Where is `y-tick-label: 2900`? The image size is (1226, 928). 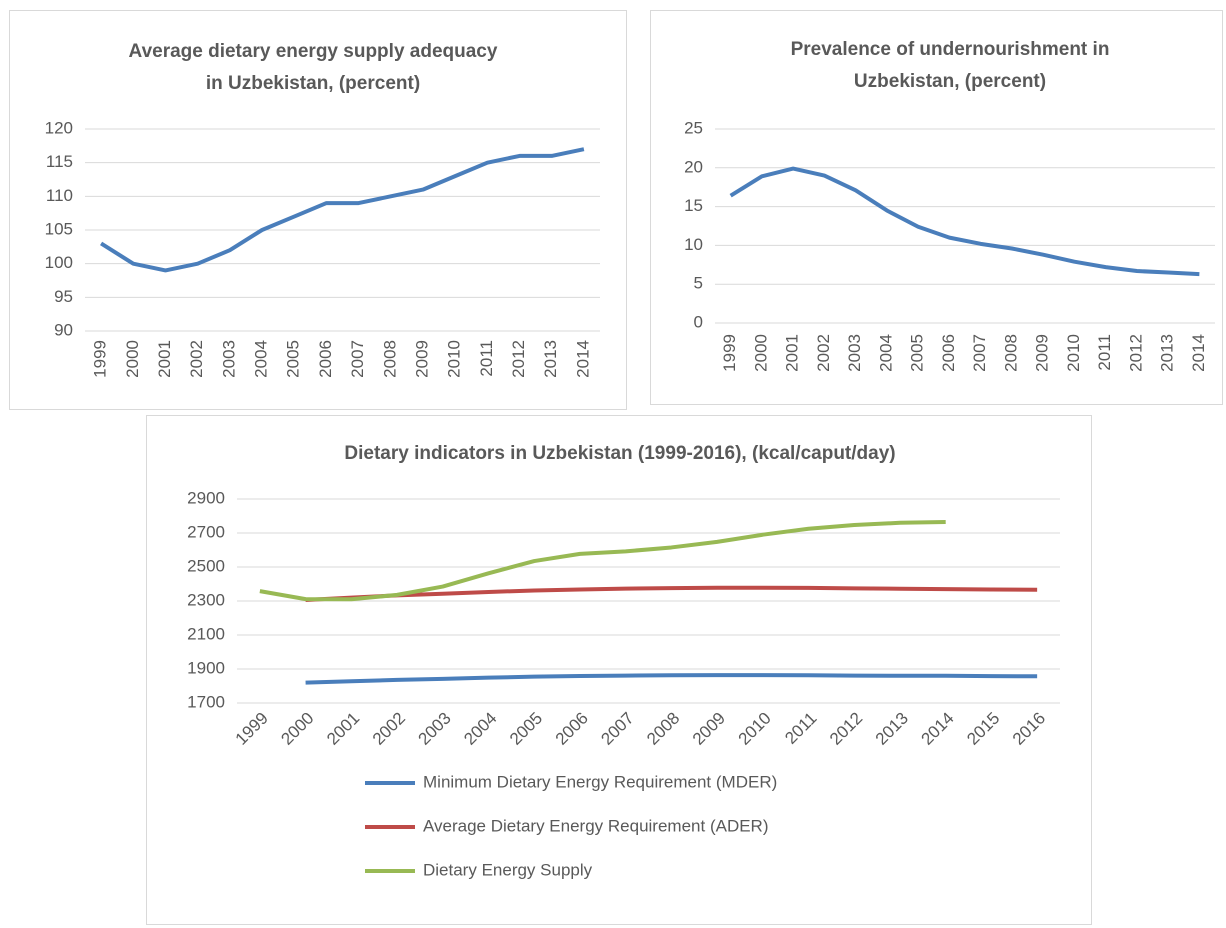
y-tick-label: 2900 is located at coordinates (206, 497).